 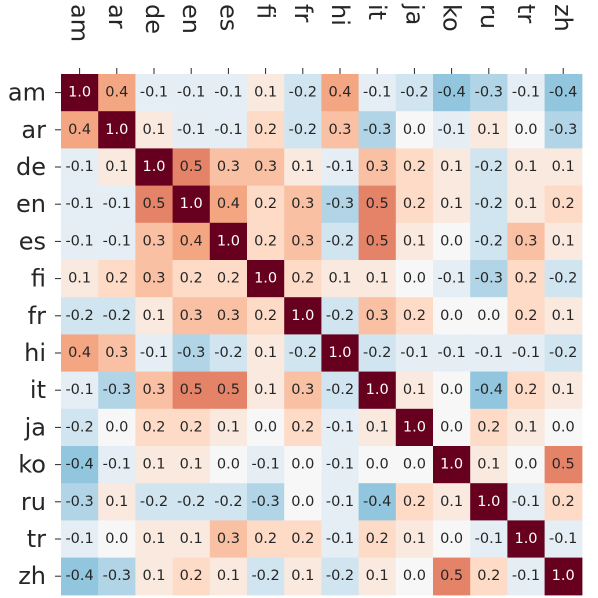 What do you see at coordinates (117, 16) in the screenshot?
I see `x-tick-label: ar` at bounding box center [117, 16].